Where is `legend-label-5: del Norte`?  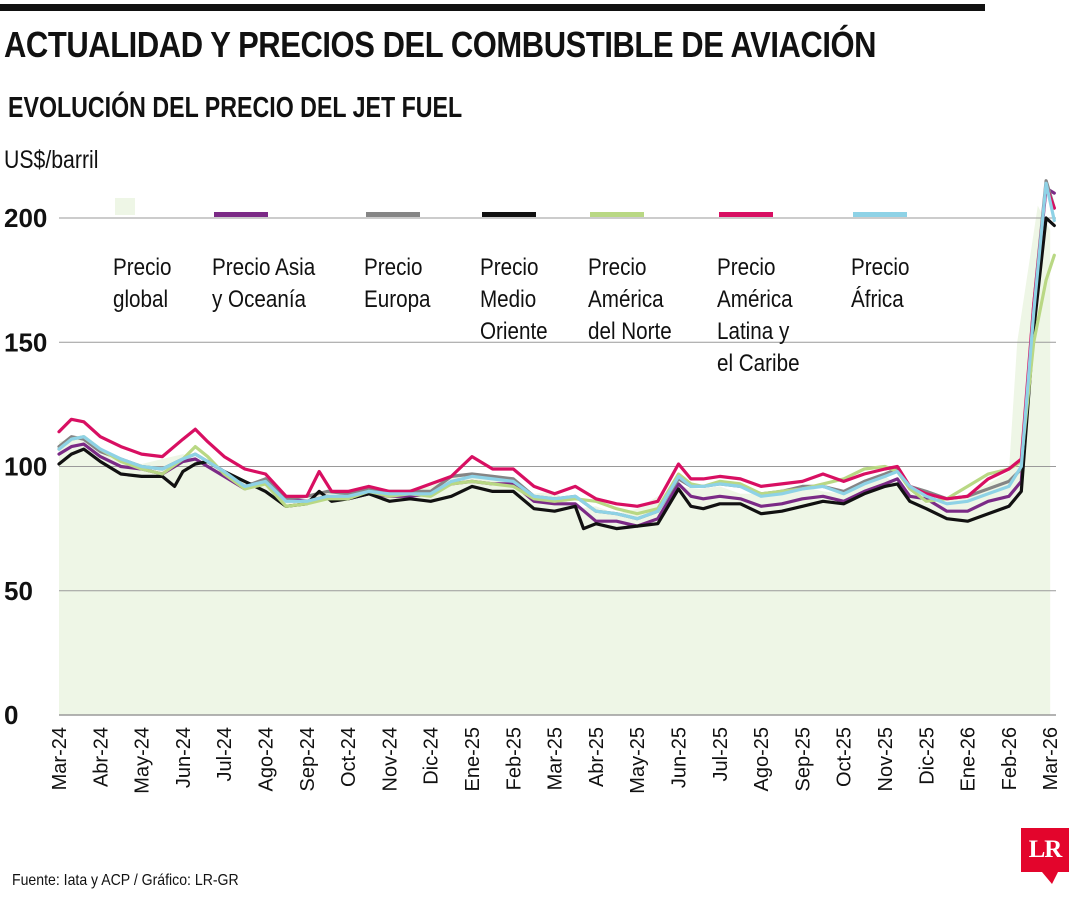
legend-label-5: del Norte is located at coordinates (630, 331).